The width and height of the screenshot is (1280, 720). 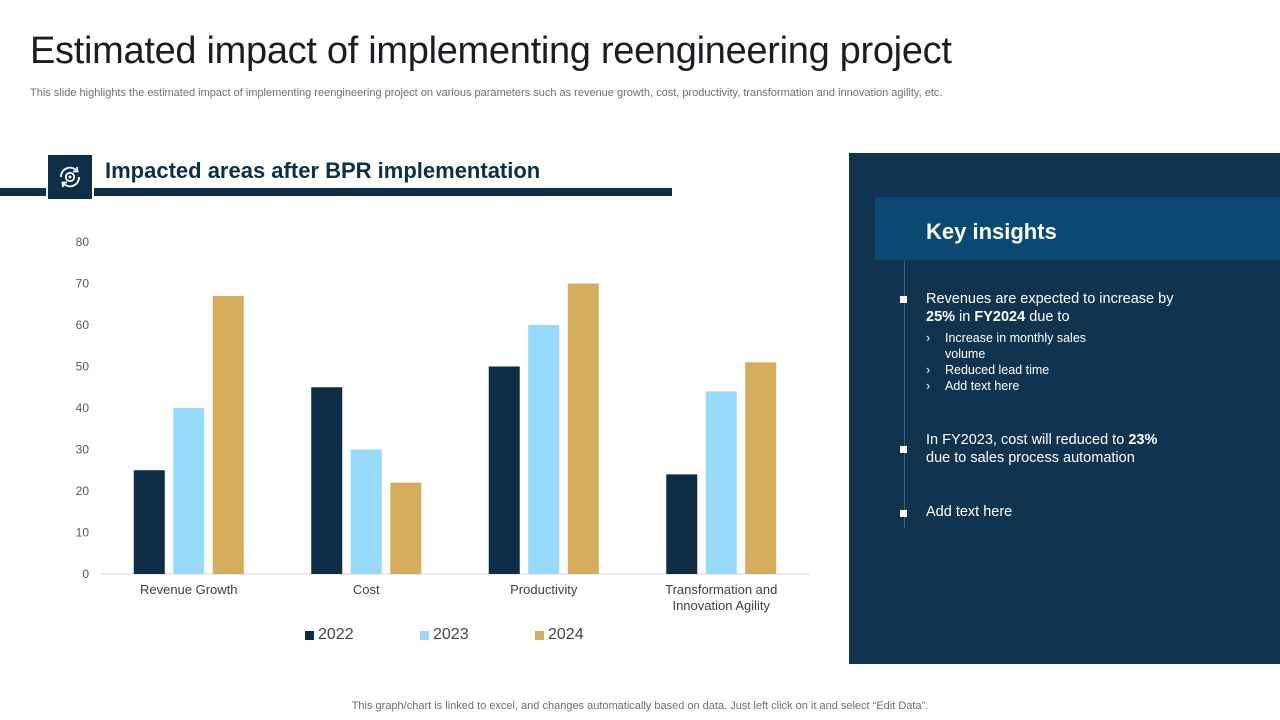 What do you see at coordinates (1000, 317) in the screenshot?
I see `insight-1-highlight-year: FY2024` at bounding box center [1000, 317].